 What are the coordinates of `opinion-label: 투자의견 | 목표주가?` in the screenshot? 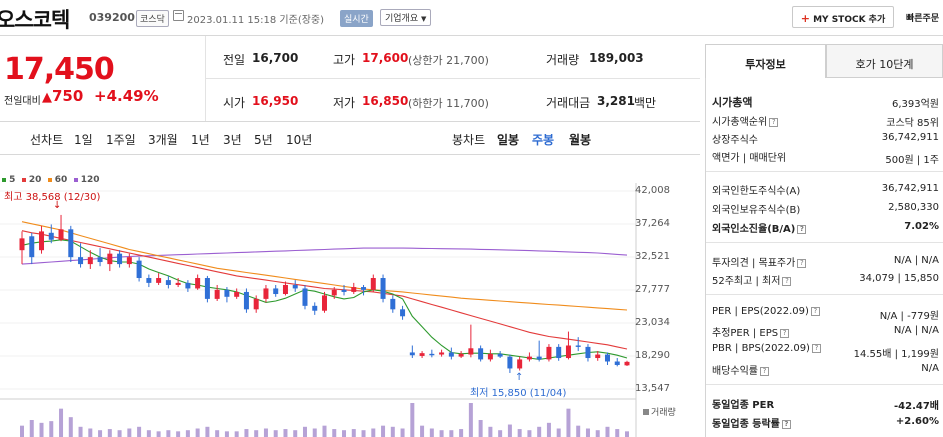 It's located at (759, 261).